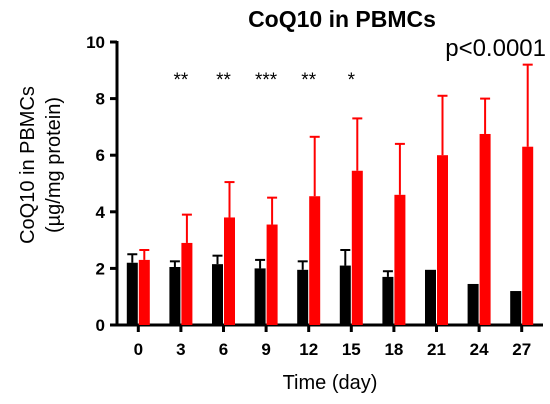 This screenshot has width=550, height=404. What do you see at coordinates (41, 165) in the screenshot?
I see `y-axis-label: CoQ10 in PBMCs (µg/mg protein)` at bounding box center [41, 165].